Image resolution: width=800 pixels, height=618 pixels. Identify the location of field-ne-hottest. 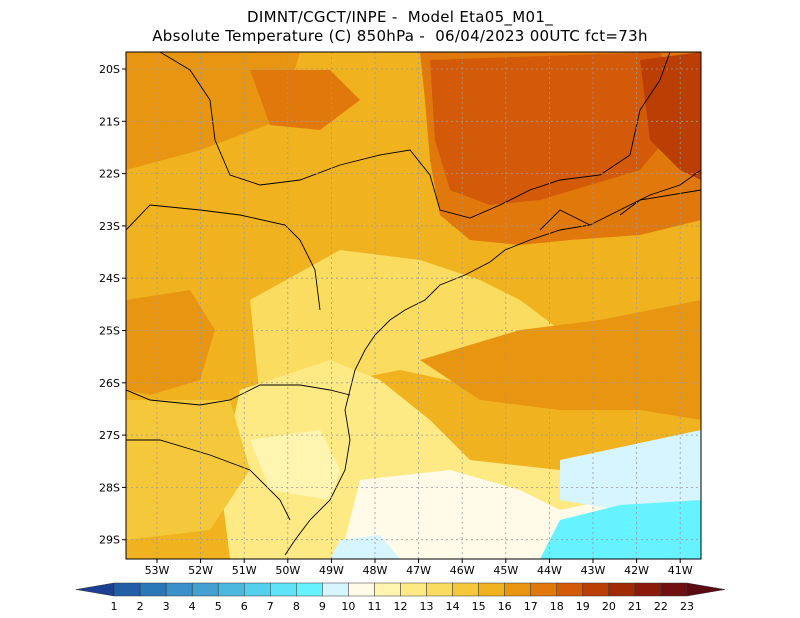
(670, 116).